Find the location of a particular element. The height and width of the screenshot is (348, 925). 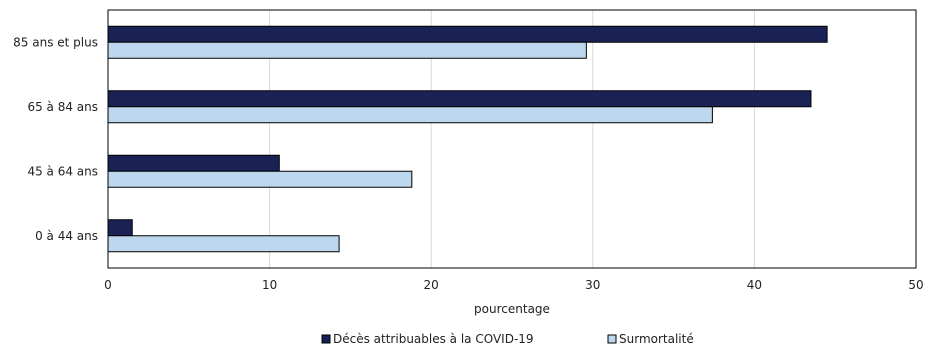

x-axis: 0 10 20 30 40 50 is located at coordinates (513, 285).